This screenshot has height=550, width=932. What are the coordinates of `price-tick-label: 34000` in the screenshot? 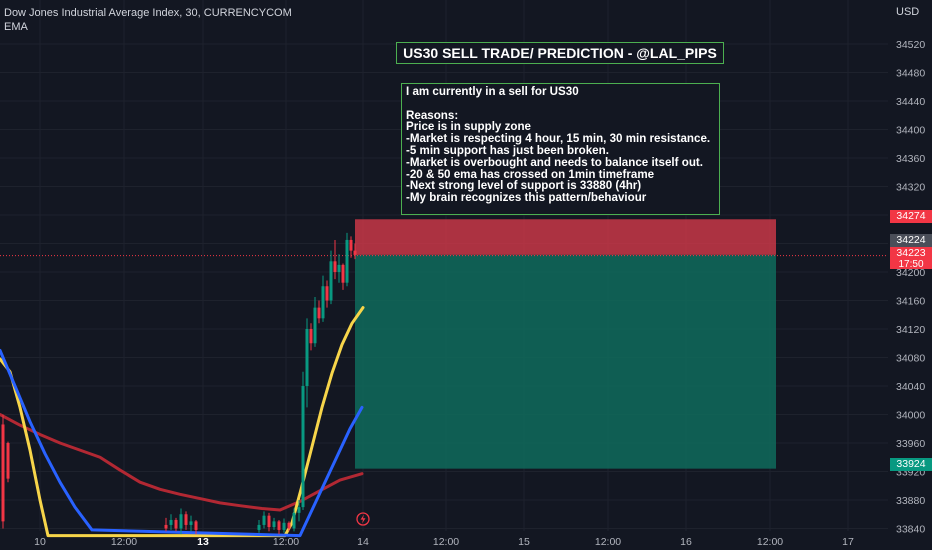 It's located at (910, 416).